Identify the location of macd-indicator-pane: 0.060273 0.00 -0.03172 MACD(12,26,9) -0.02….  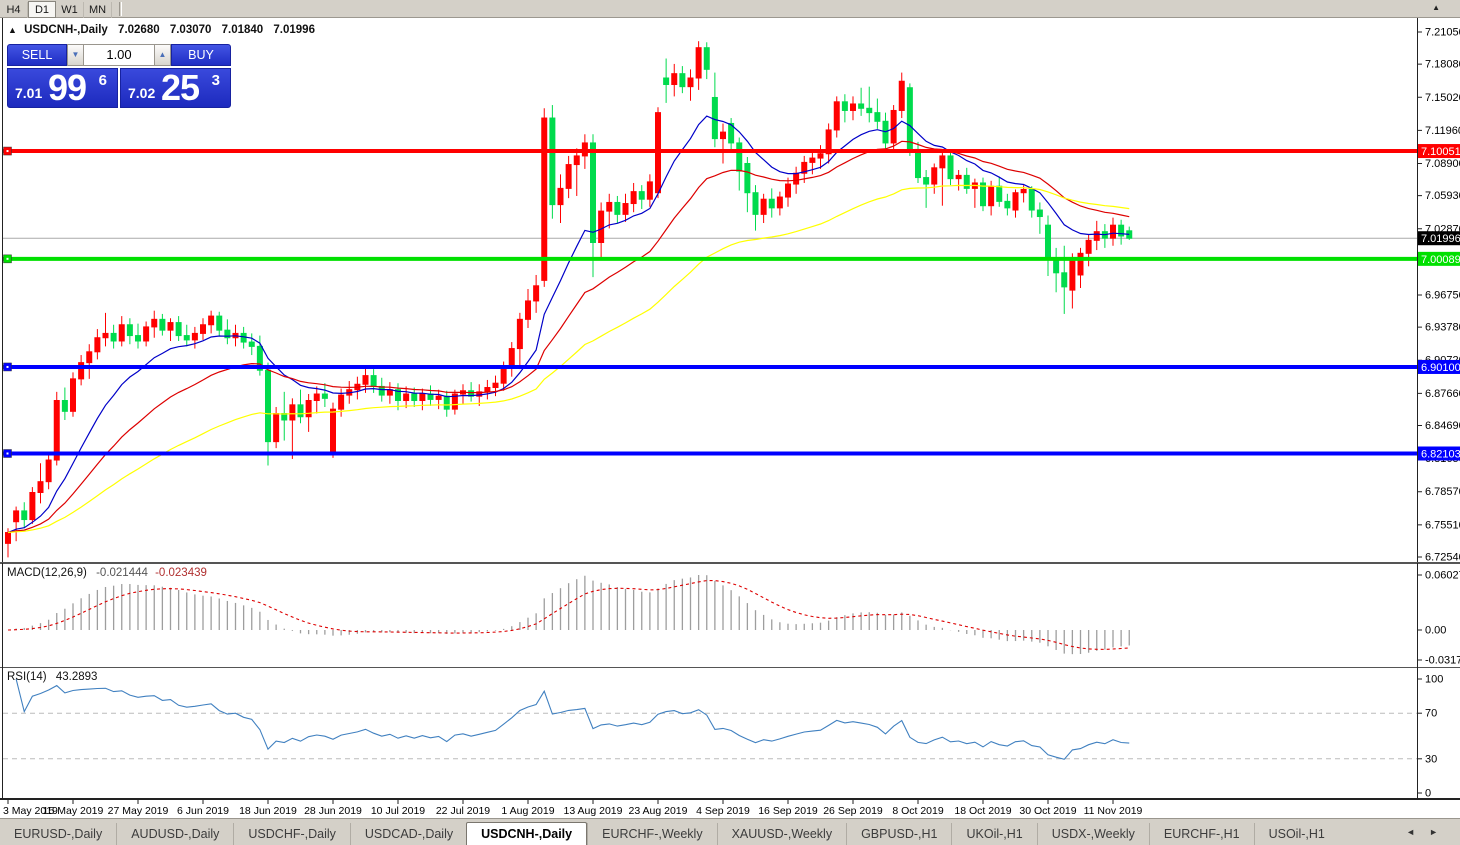
(730, 615).